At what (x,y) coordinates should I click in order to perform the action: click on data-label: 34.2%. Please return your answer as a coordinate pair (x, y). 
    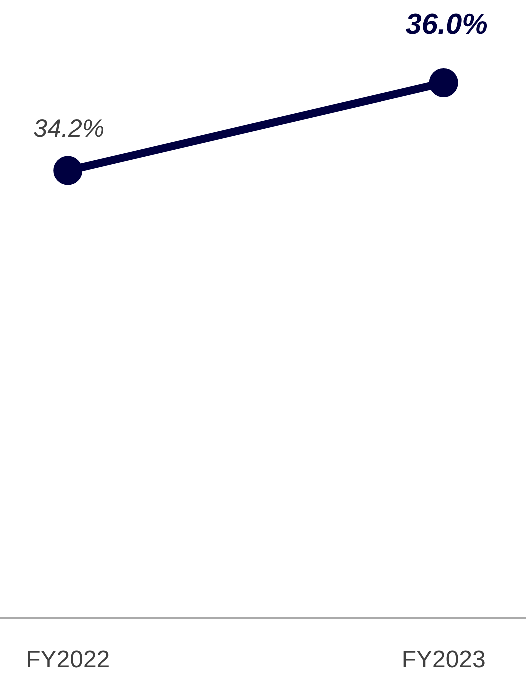
    Looking at the image, I should click on (69, 128).